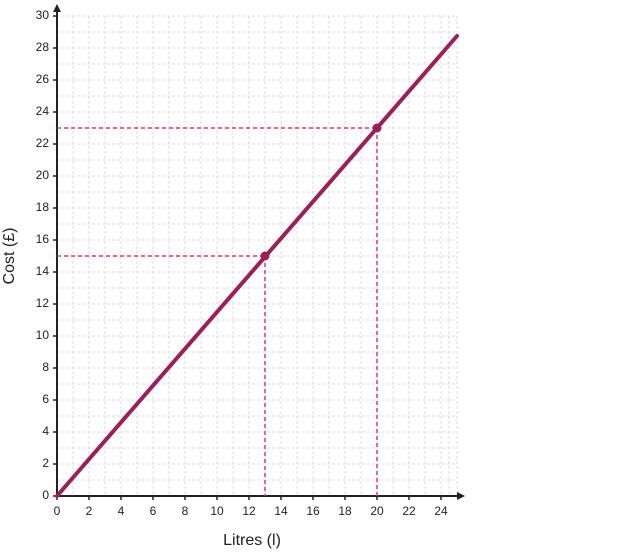 Image resolution: width=624 pixels, height=552 pixels. Describe the element at coordinates (89, 511) in the screenshot. I see `x-tick-label: 2` at that location.